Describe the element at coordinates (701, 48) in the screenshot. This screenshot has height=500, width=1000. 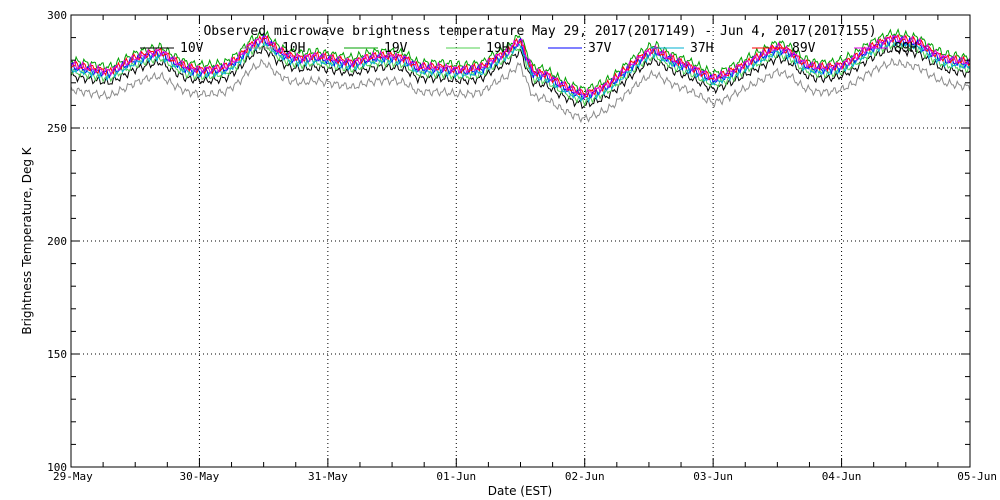
I see `legend-label-37h: 37H` at that location.